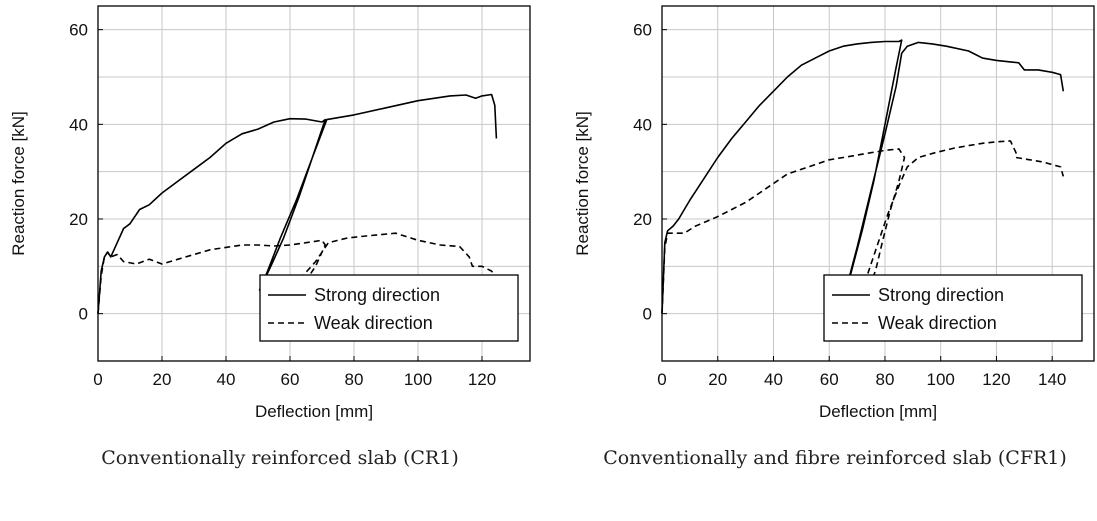 The height and width of the screenshot is (521, 1097). What do you see at coordinates (314, 411) in the screenshot?
I see `cr1-xaxis-label: Deflection [mm]` at bounding box center [314, 411].